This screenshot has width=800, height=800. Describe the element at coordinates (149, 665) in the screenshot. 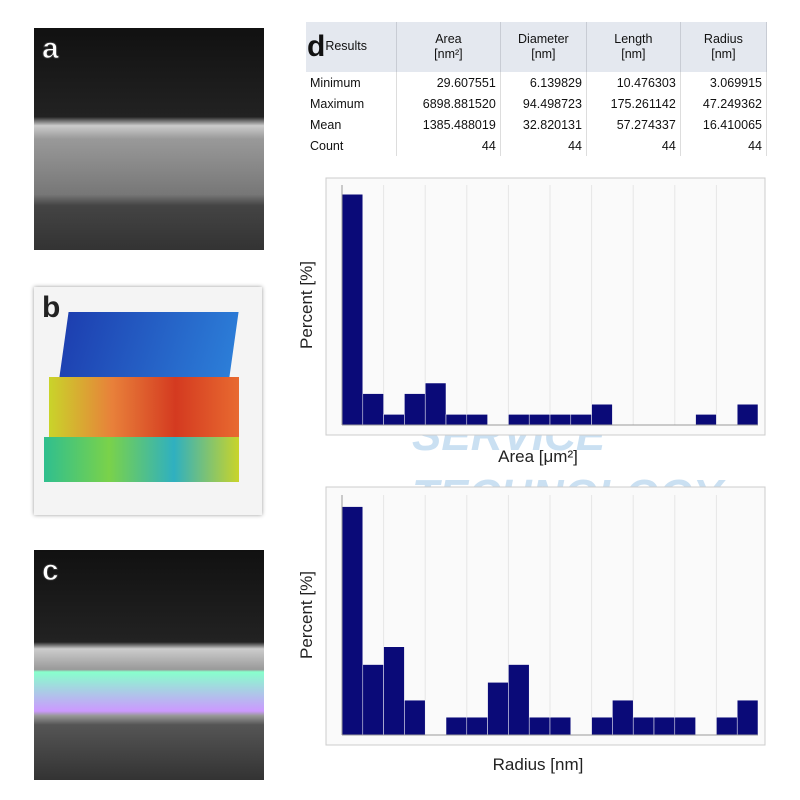

I see `panel-image: c` at that location.